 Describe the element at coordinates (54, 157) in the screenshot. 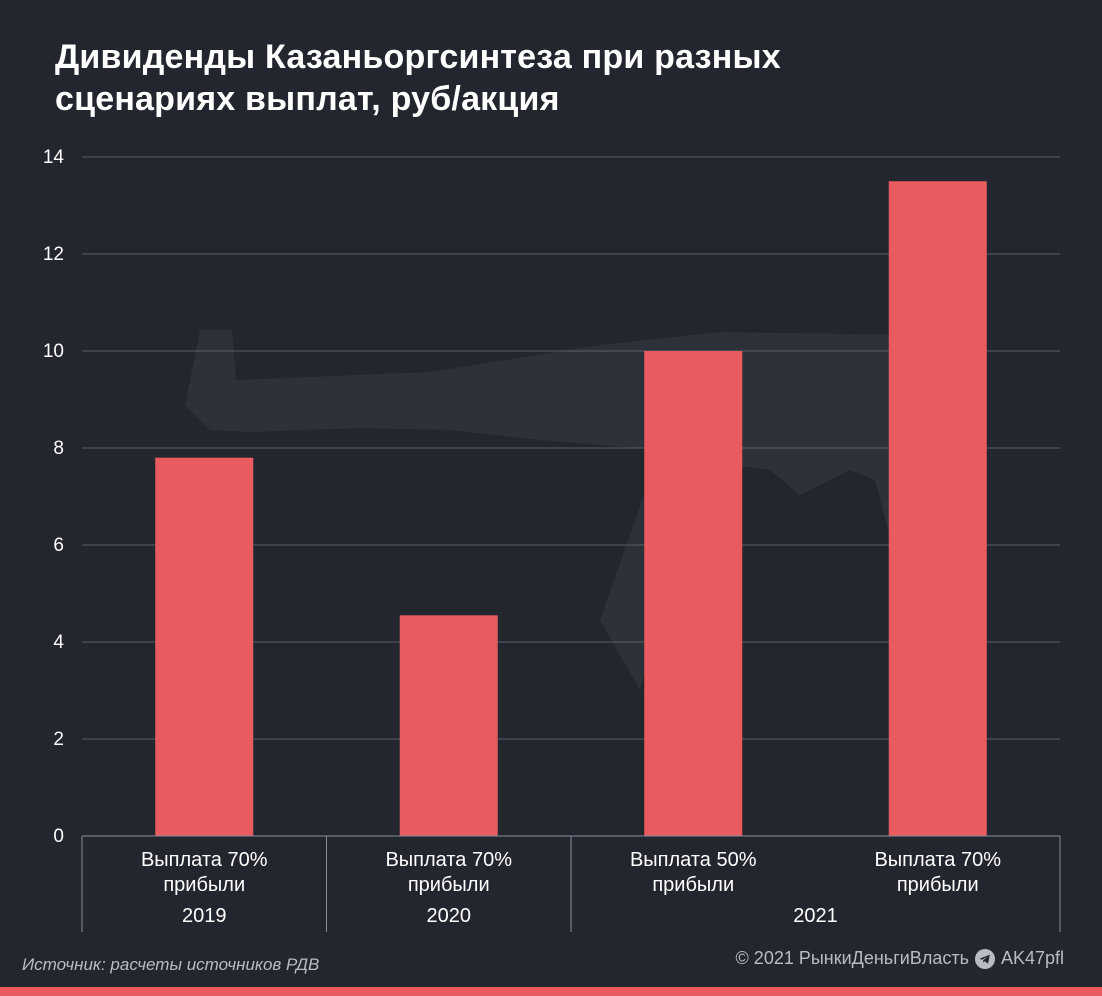

I see `y-tick-label: 14` at that location.